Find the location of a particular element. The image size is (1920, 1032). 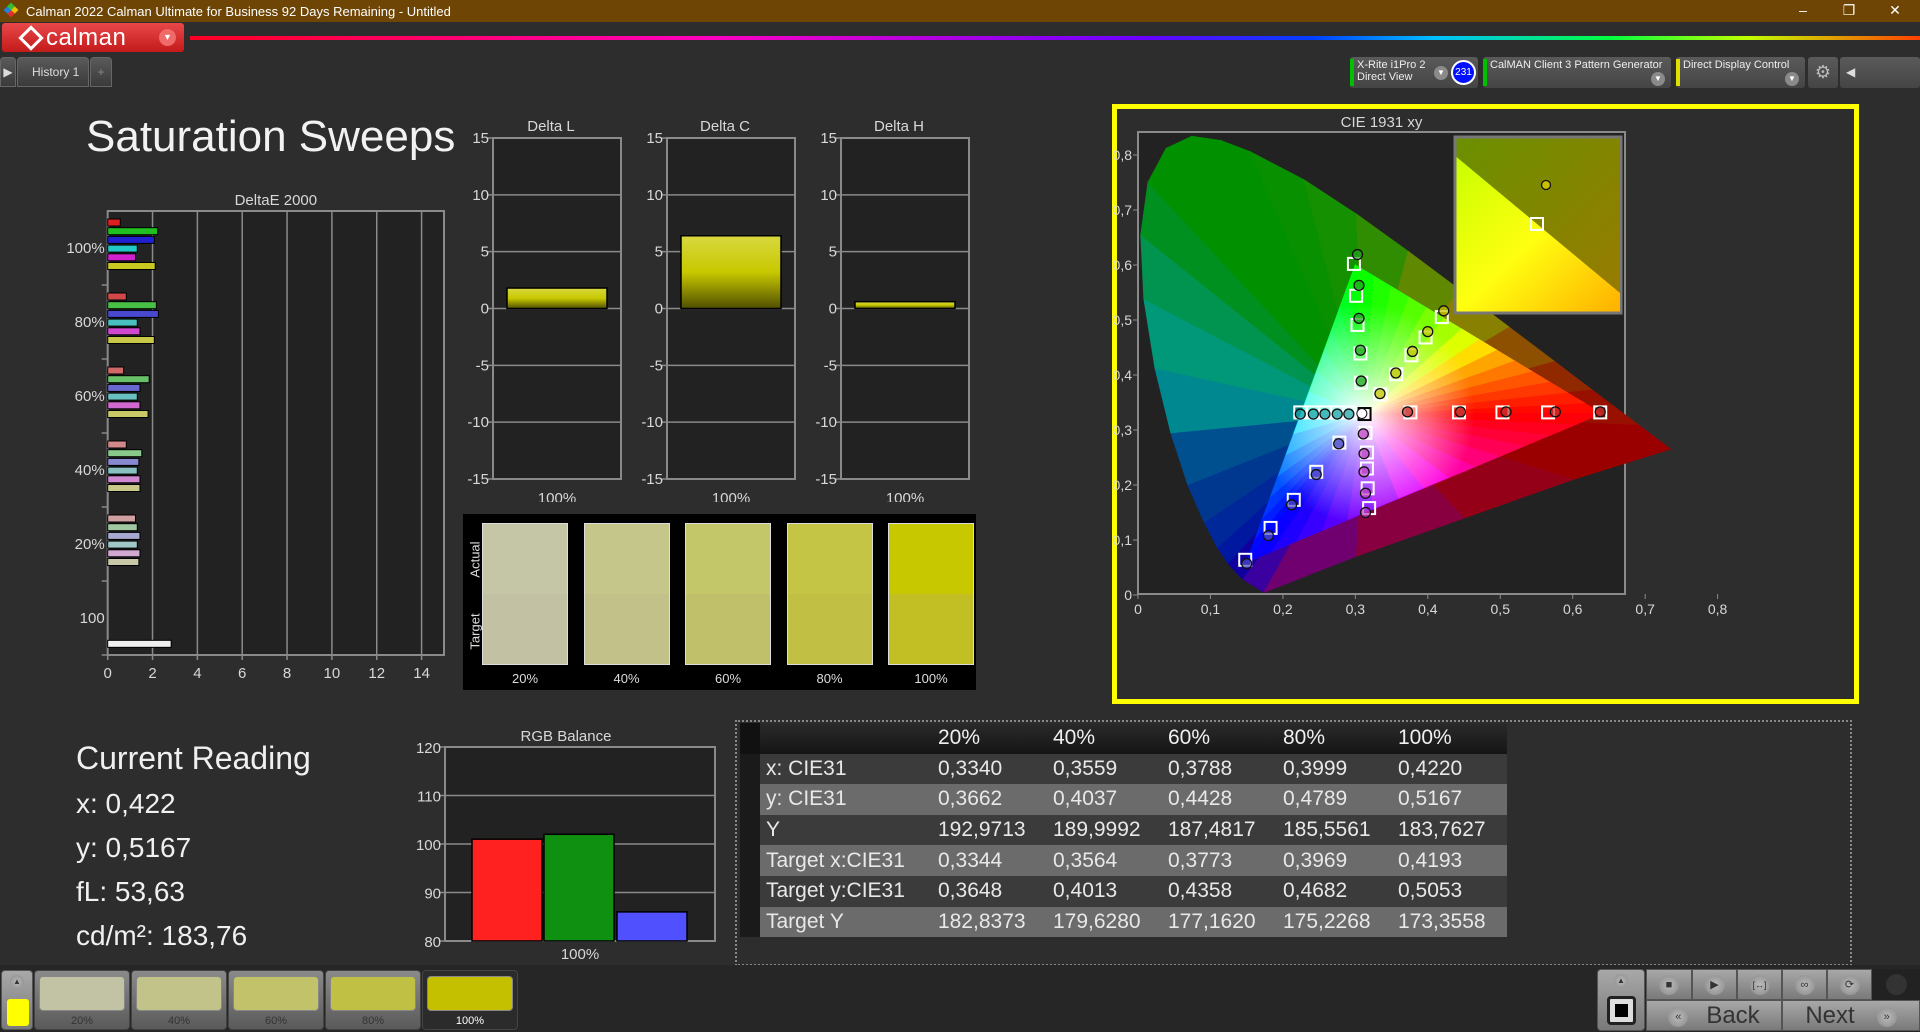

patch-button-80%: 80% is located at coordinates (373, 1000).